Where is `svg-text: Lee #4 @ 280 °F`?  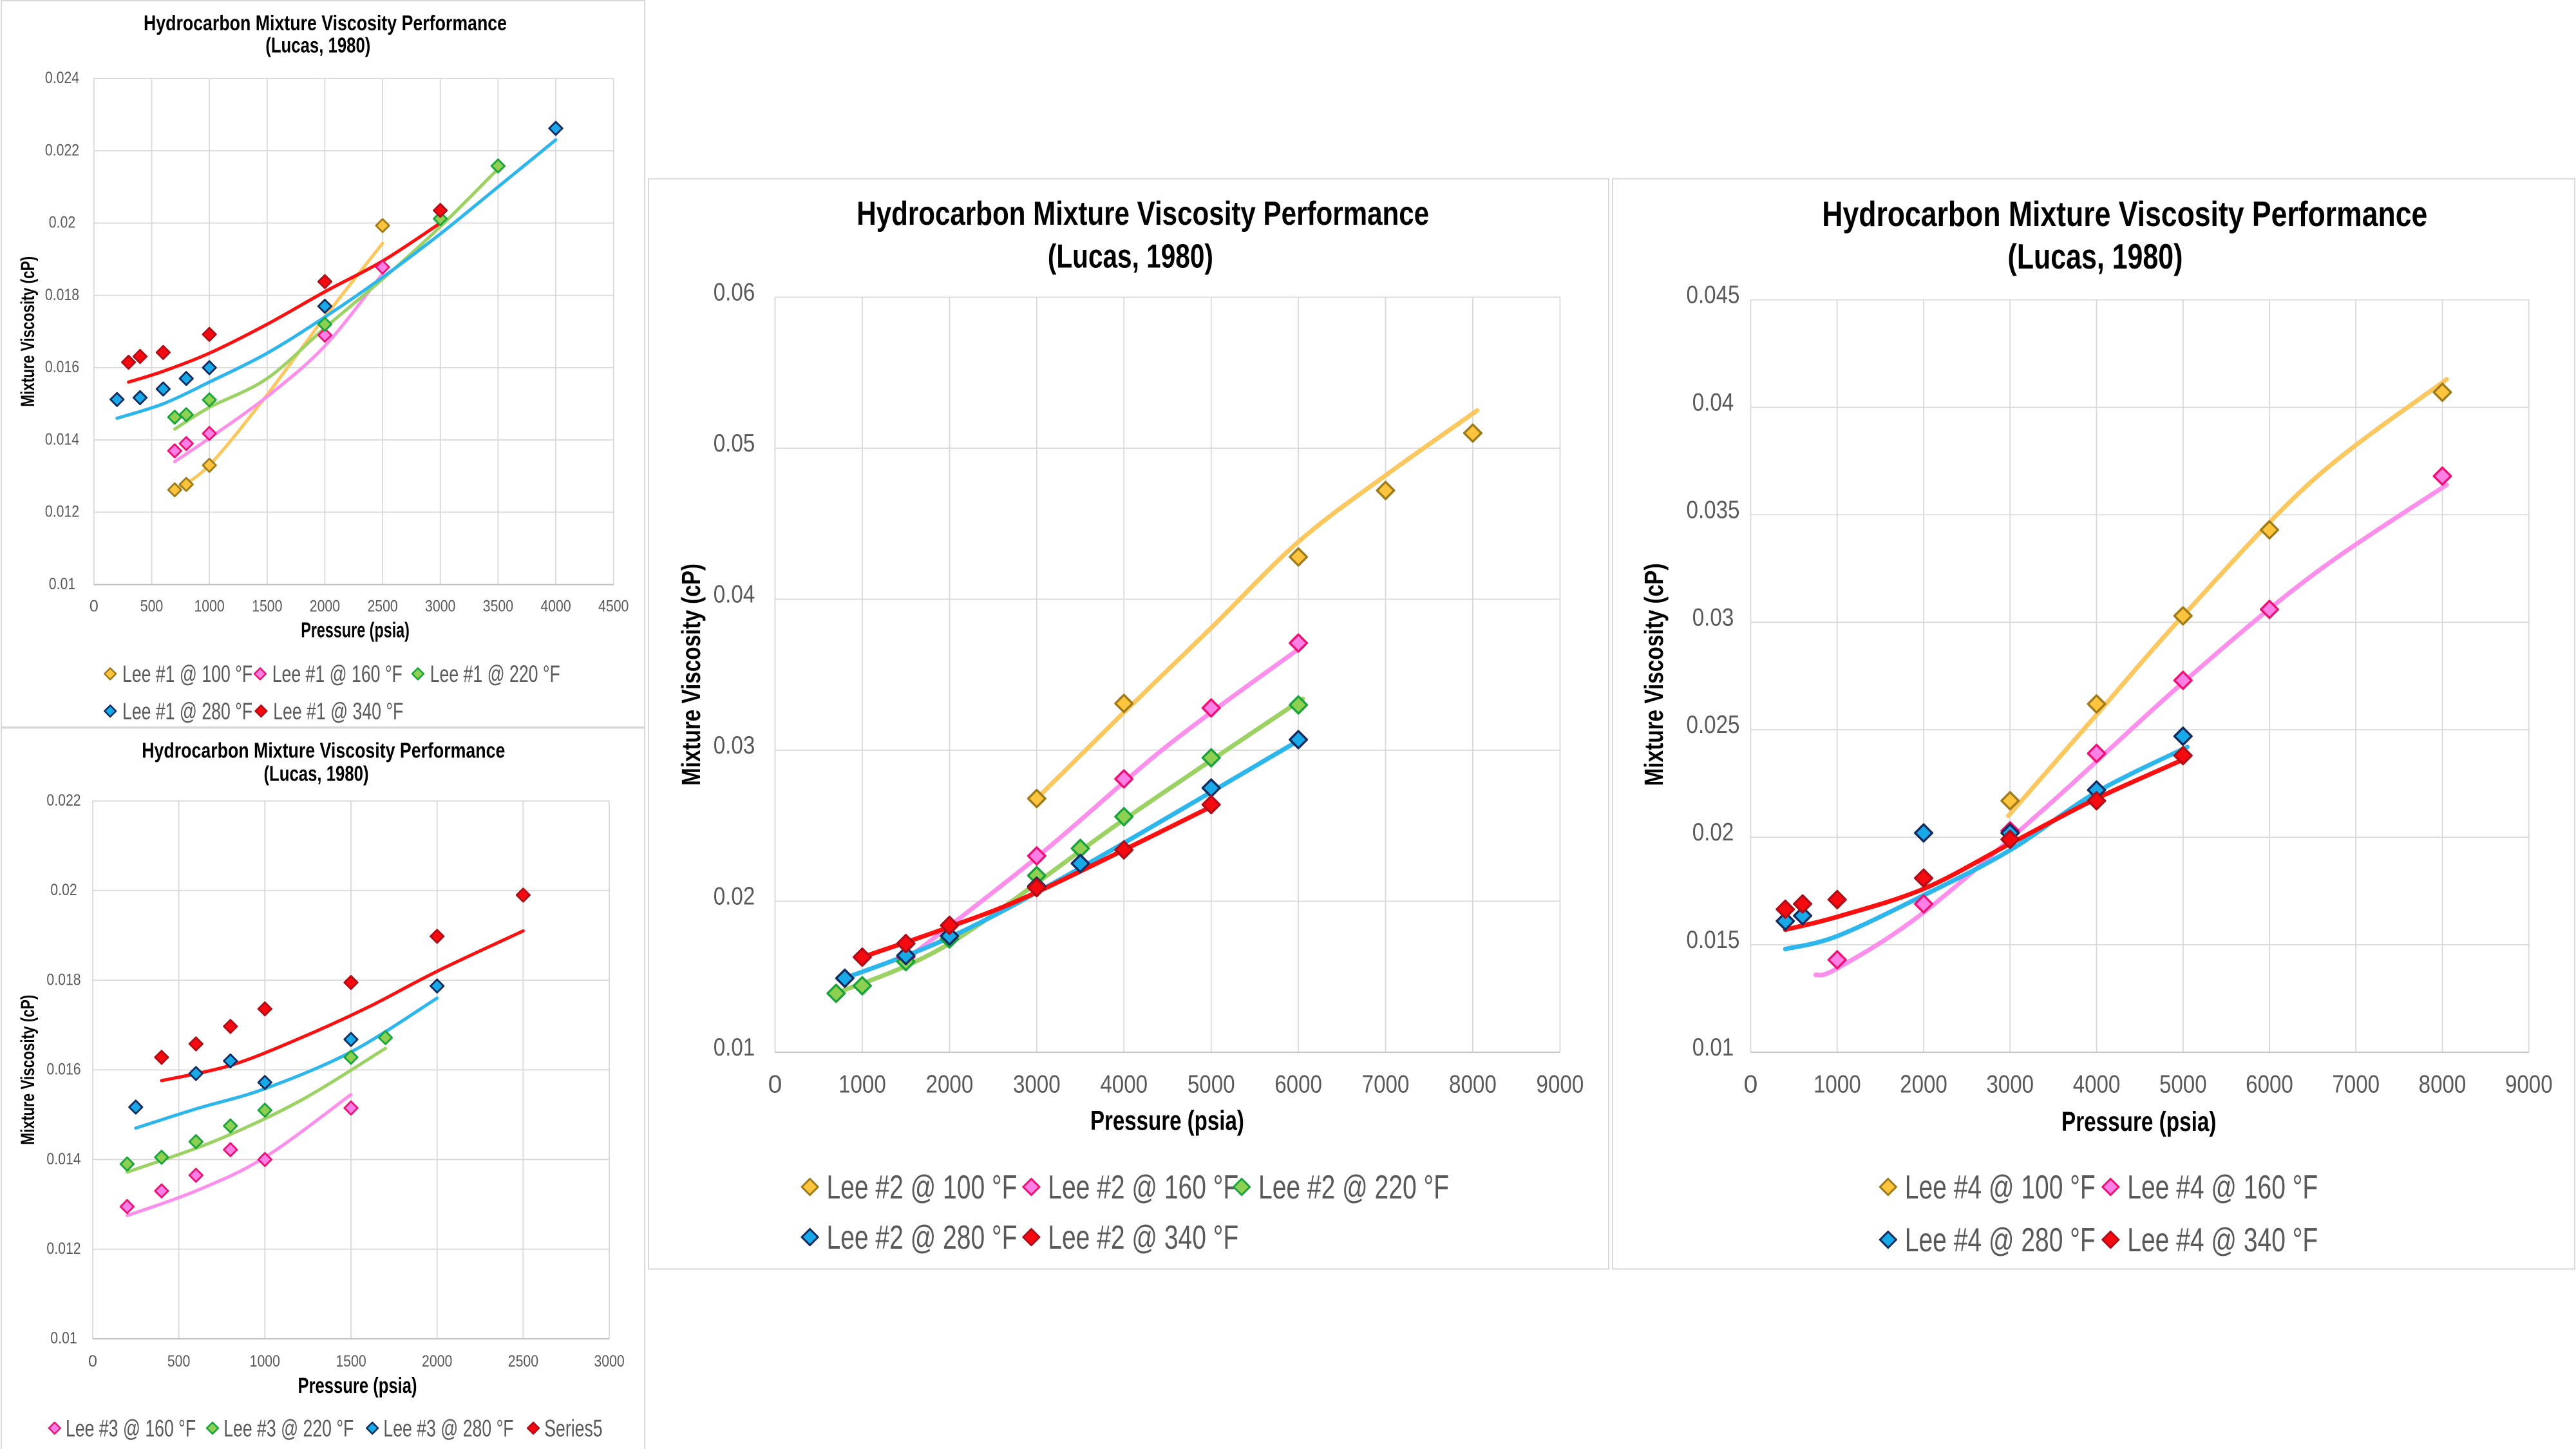 svg-text: Lee #4 @ 280 °F is located at coordinates (2000, 1240).